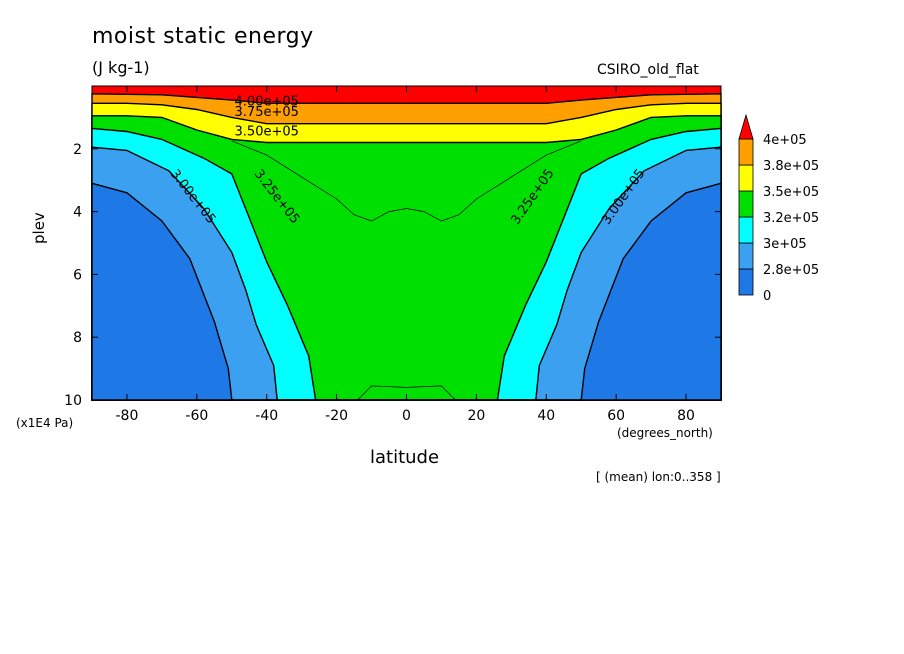 The image size is (904, 654). What do you see at coordinates (77, 213) in the screenshot?
I see `y-tick-label: 4` at bounding box center [77, 213].